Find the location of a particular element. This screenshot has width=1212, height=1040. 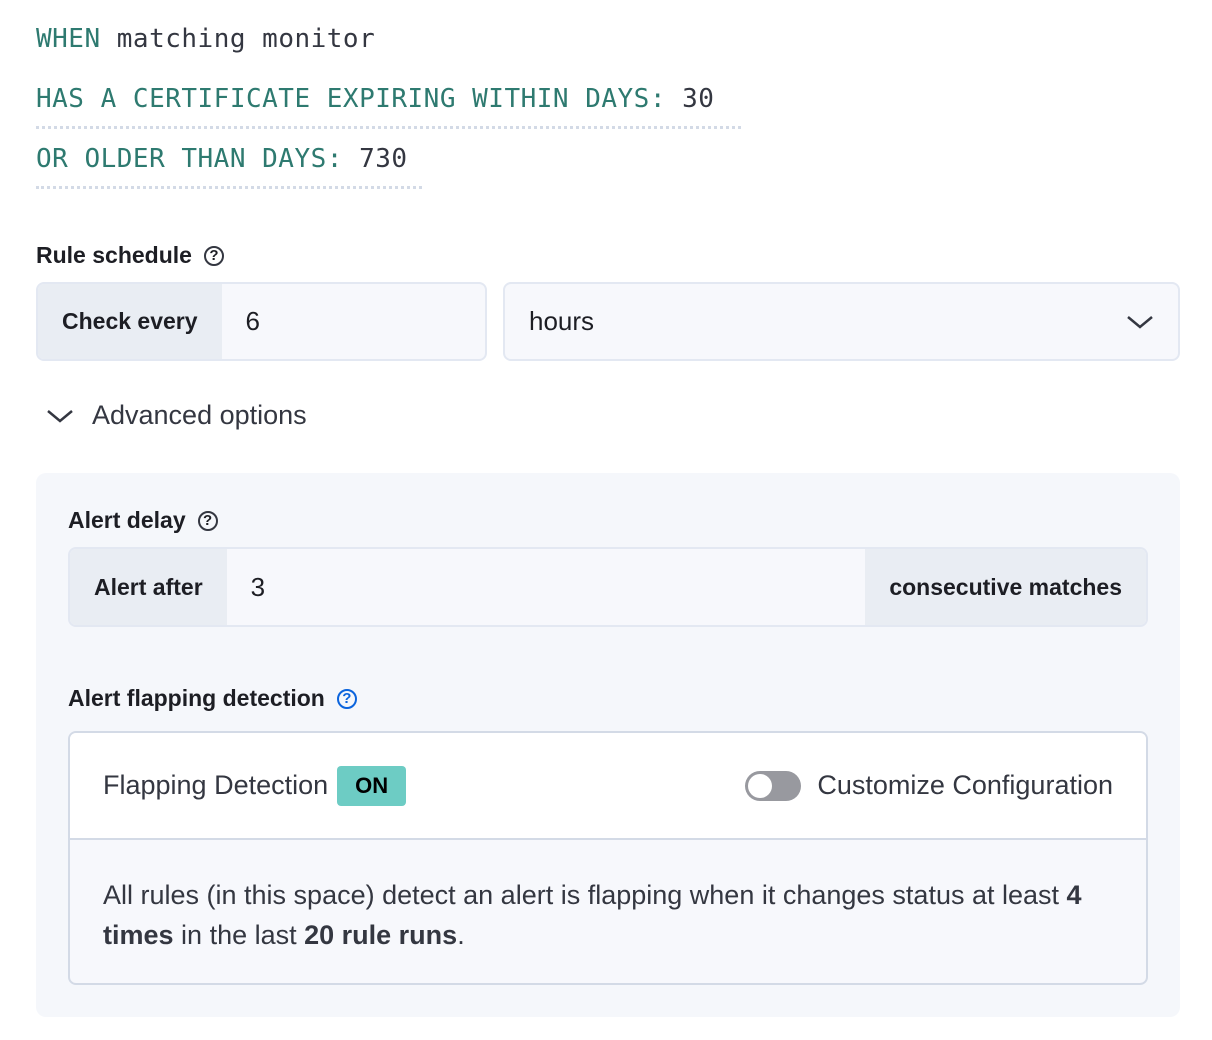

older-value: 730 is located at coordinates (383, 159).